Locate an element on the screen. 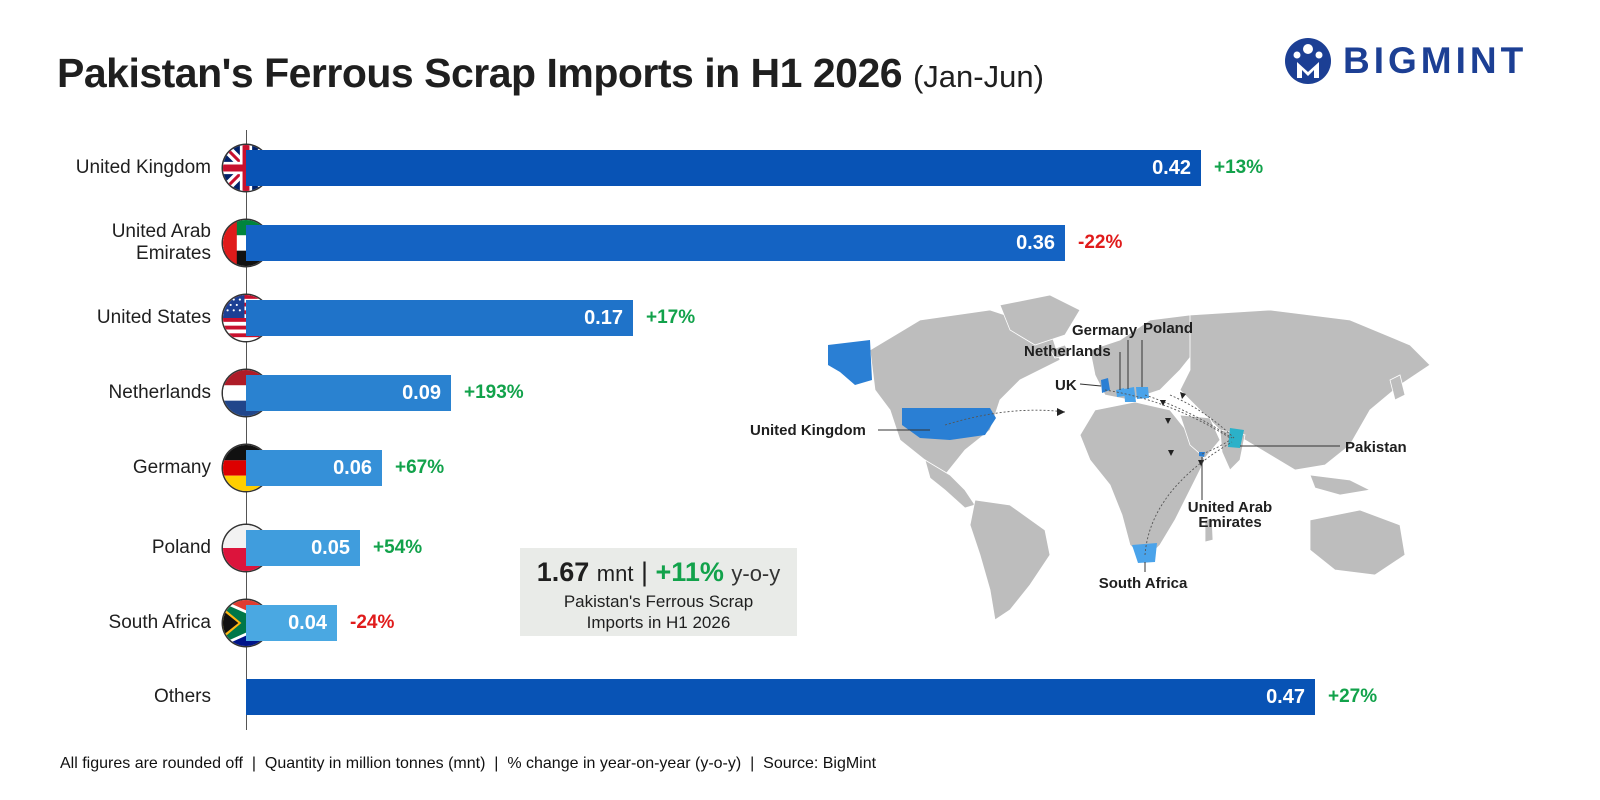 This screenshot has height=800, width=1600. summary-unit: mnt is located at coordinates (615, 573).